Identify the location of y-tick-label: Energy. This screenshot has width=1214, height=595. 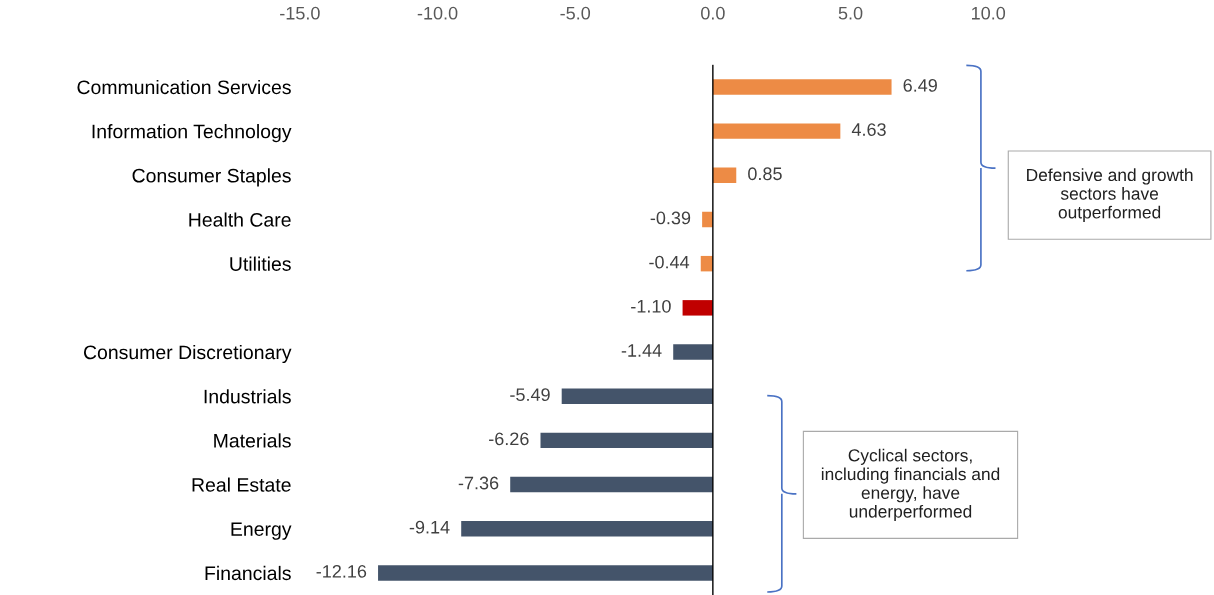
(261, 531).